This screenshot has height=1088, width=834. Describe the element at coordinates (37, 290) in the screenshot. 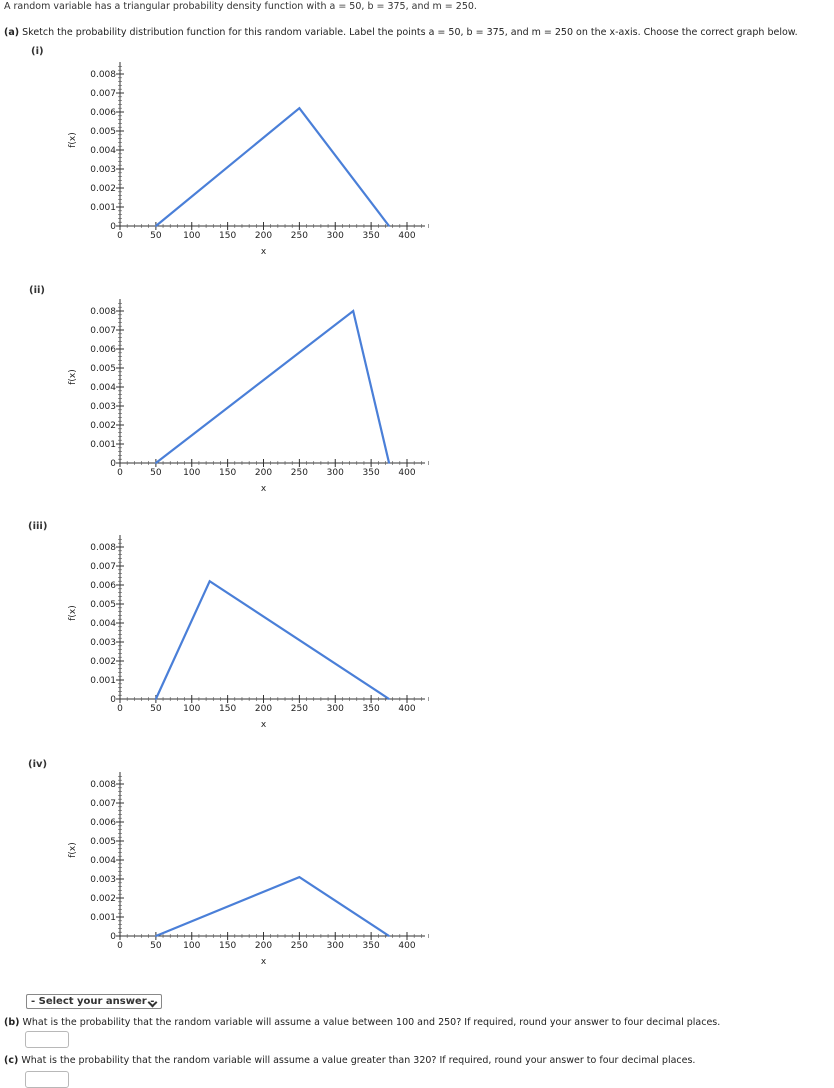

I see `option-ii-label: (ii)` at that location.